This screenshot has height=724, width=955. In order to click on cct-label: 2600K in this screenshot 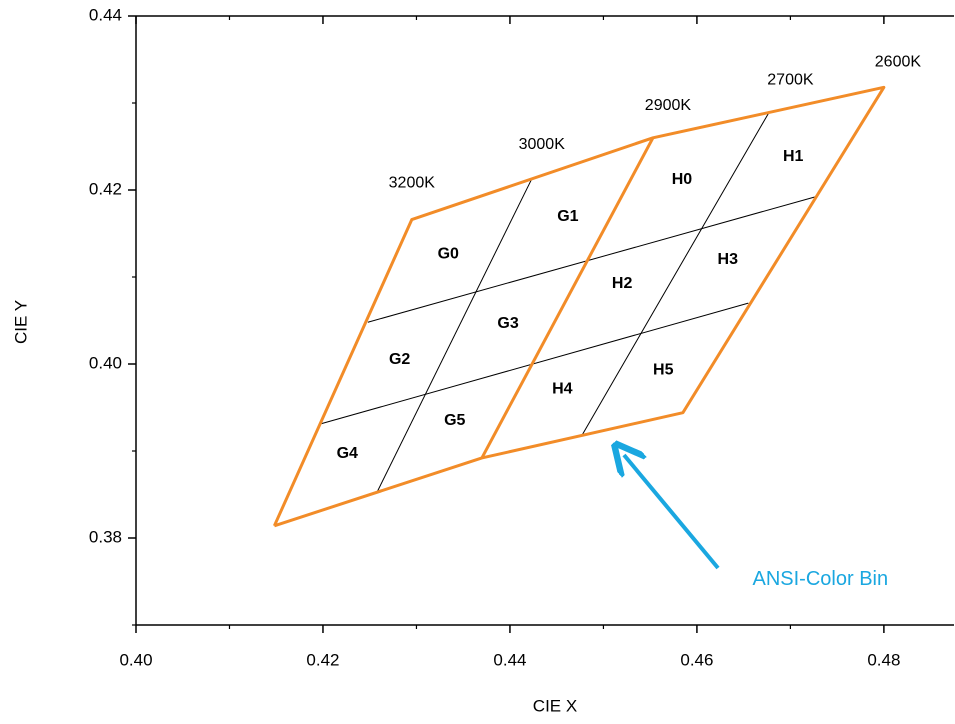, I will do `click(898, 61)`.